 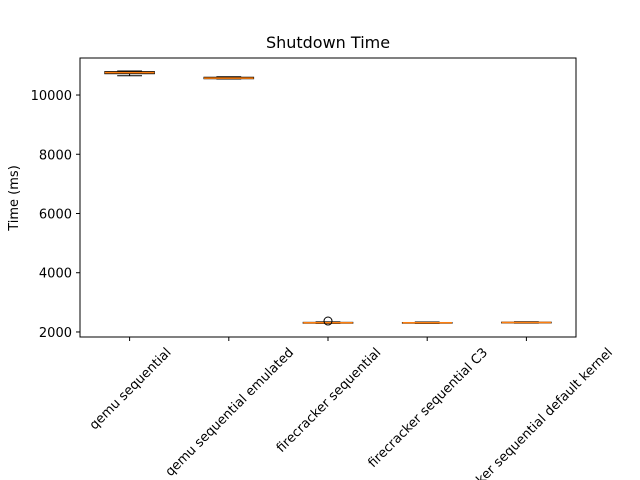 What do you see at coordinates (51, 96) in the screenshot?
I see `y-tick-label: 10000` at bounding box center [51, 96].